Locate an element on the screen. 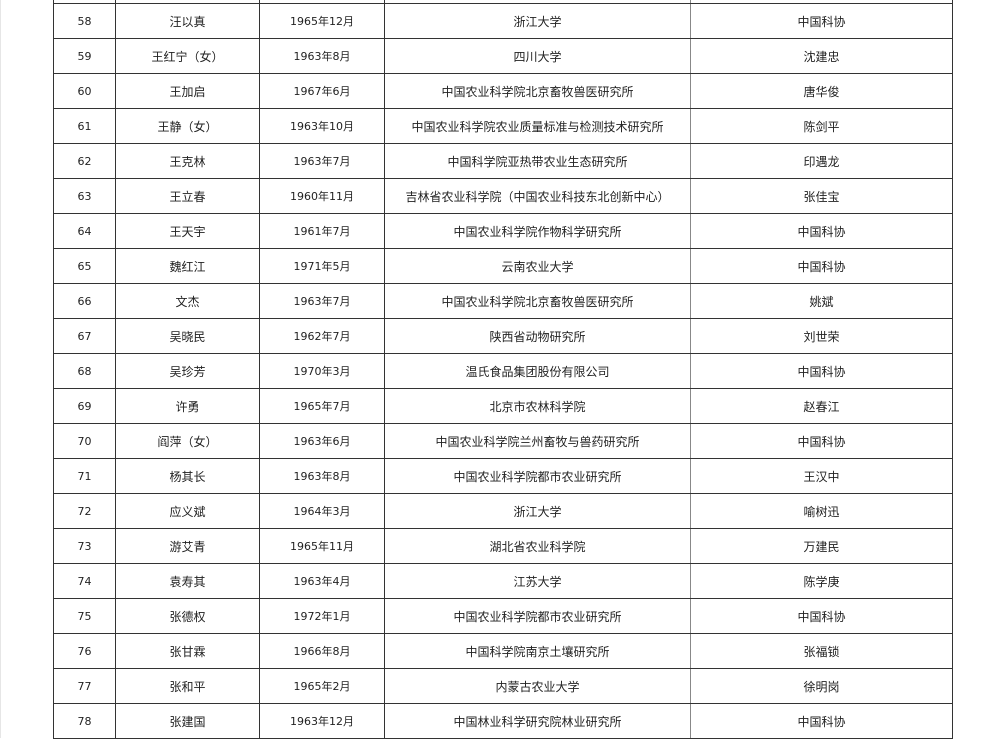 The image size is (1000, 739). row-number: 77 is located at coordinates (84, 686).